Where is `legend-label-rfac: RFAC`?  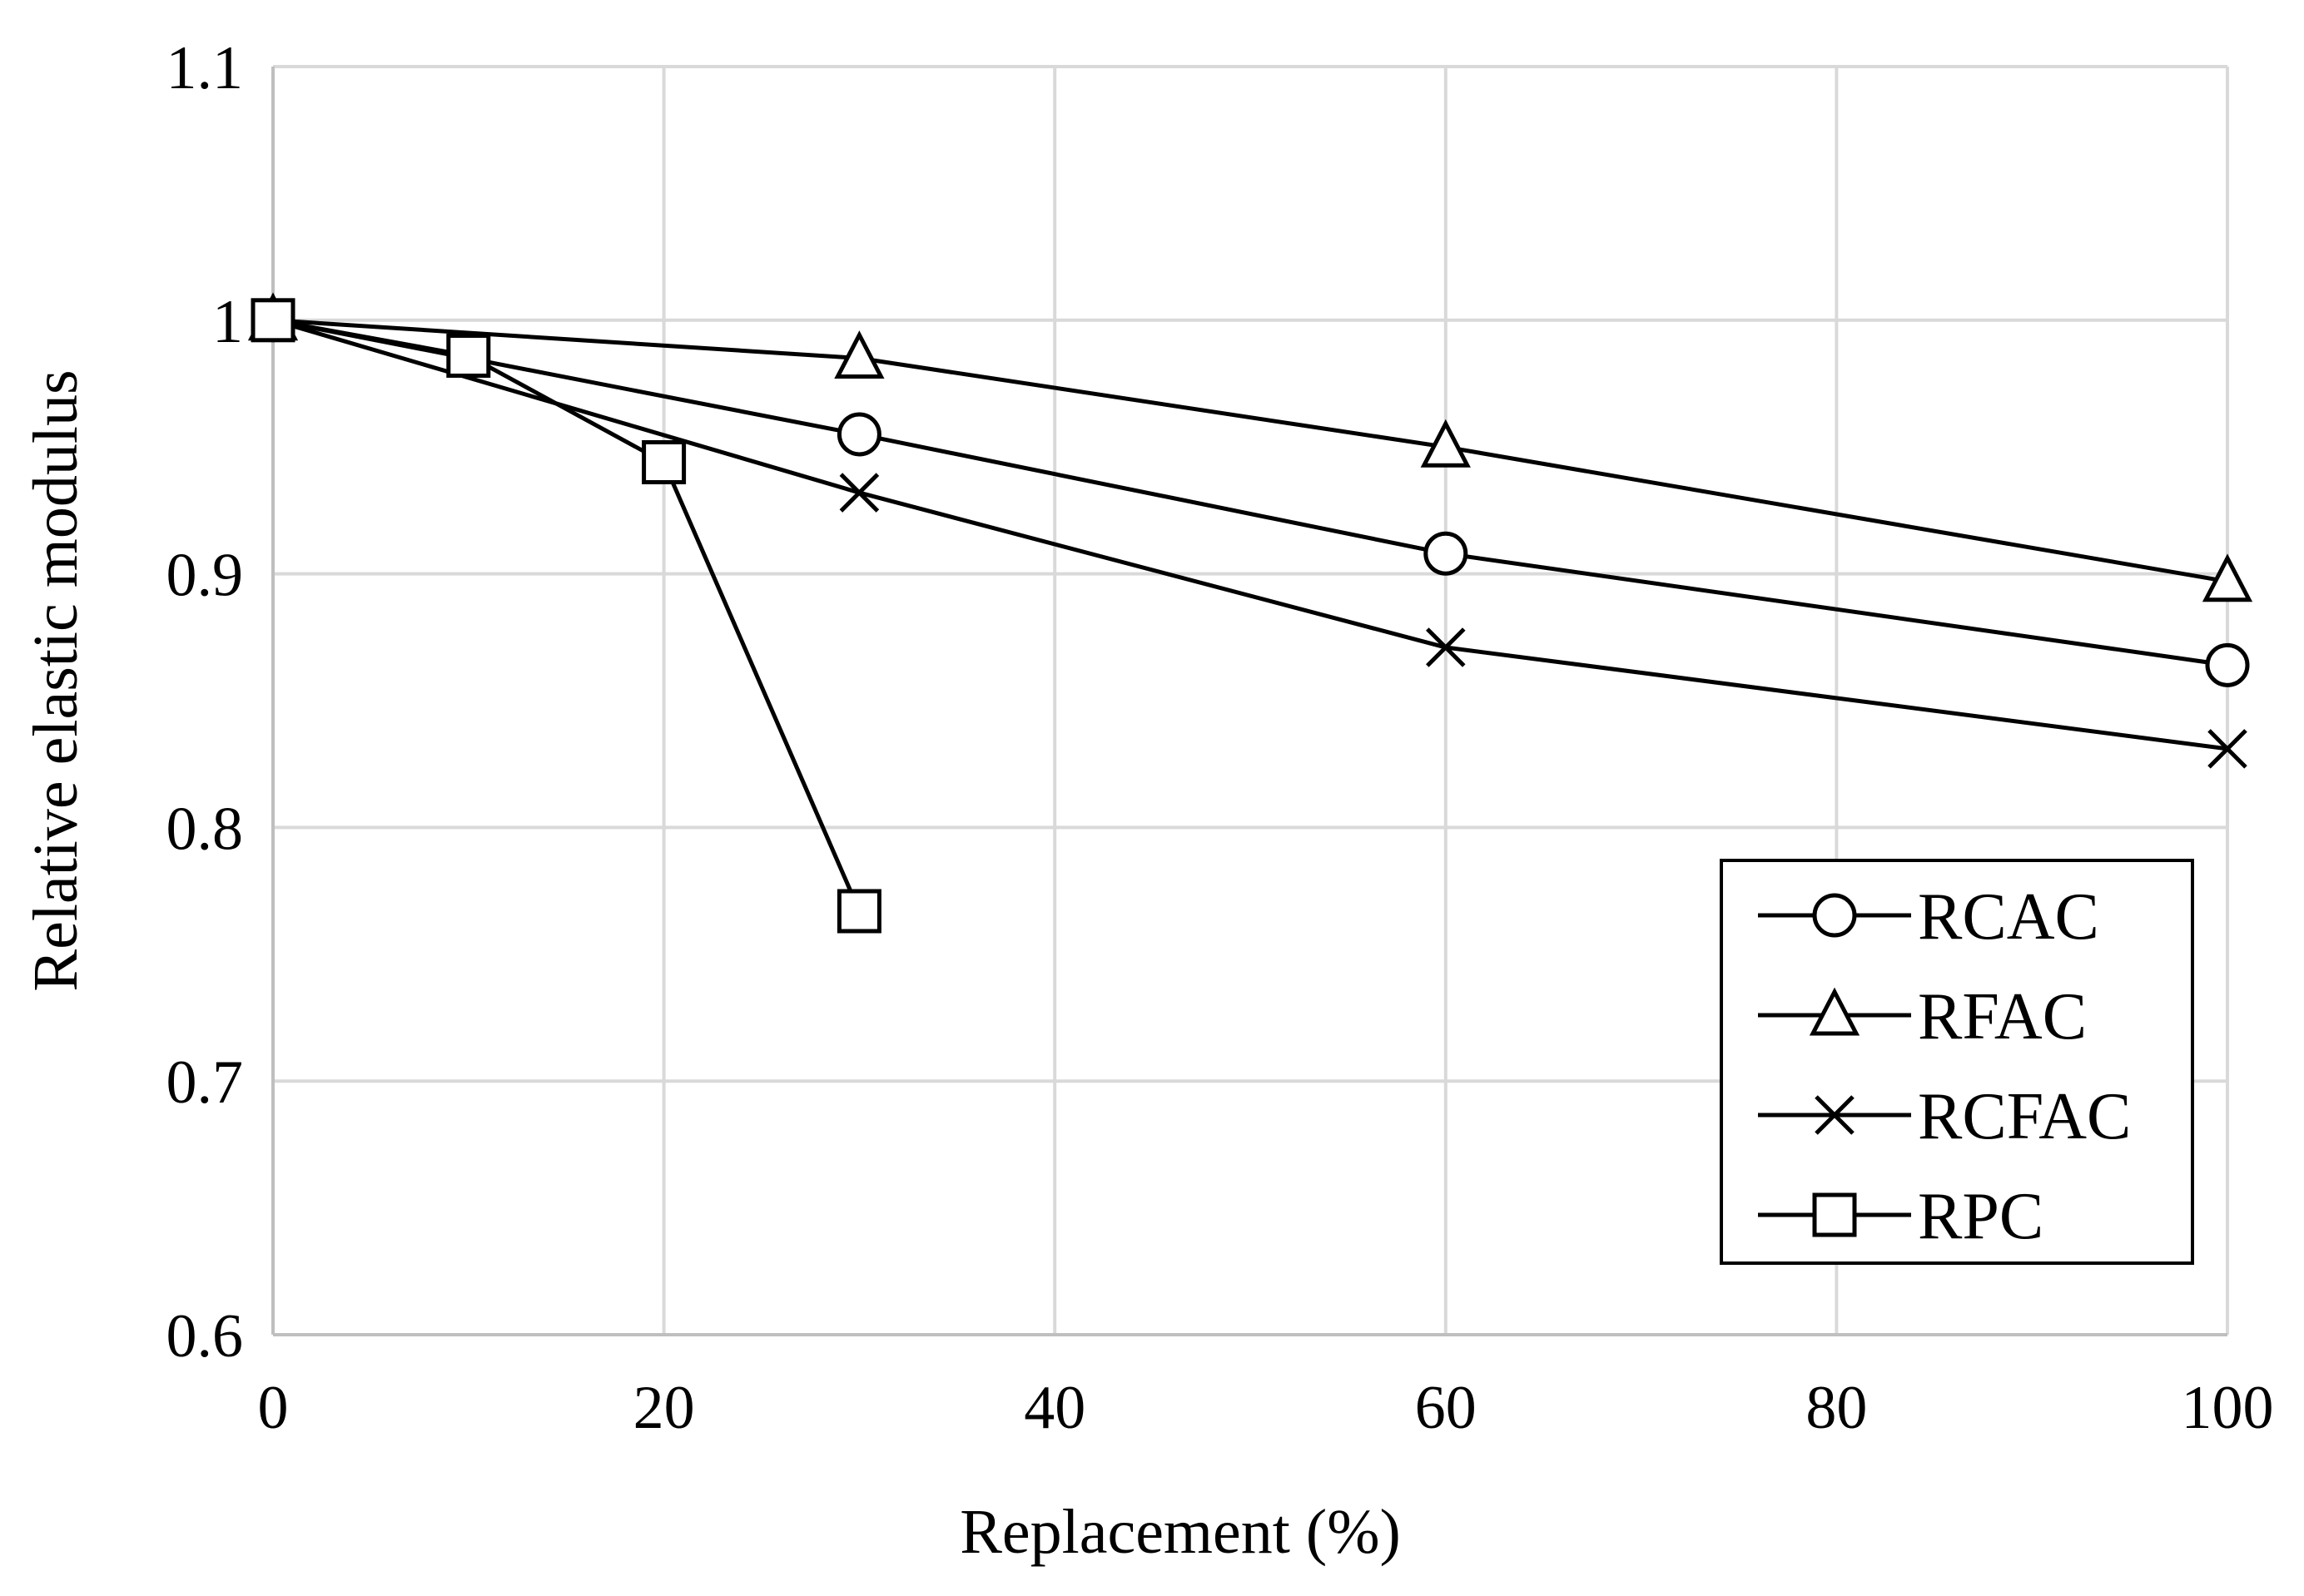
legend-label-rfac: RFAC is located at coordinates (2002, 1016).